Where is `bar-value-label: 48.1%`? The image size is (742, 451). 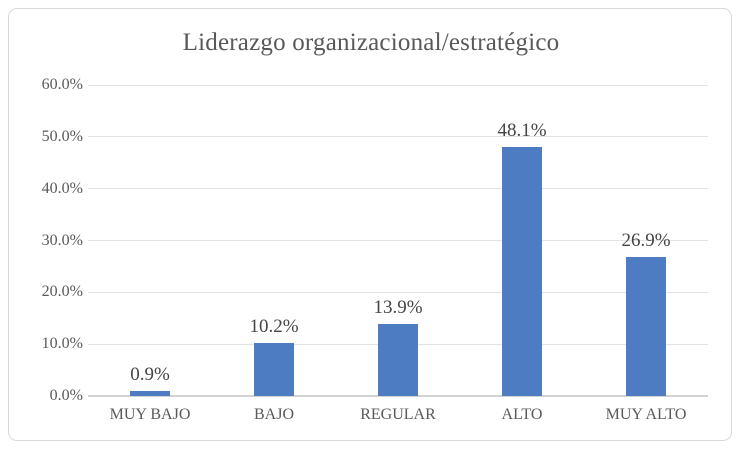 bar-value-label: 48.1% is located at coordinates (522, 130).